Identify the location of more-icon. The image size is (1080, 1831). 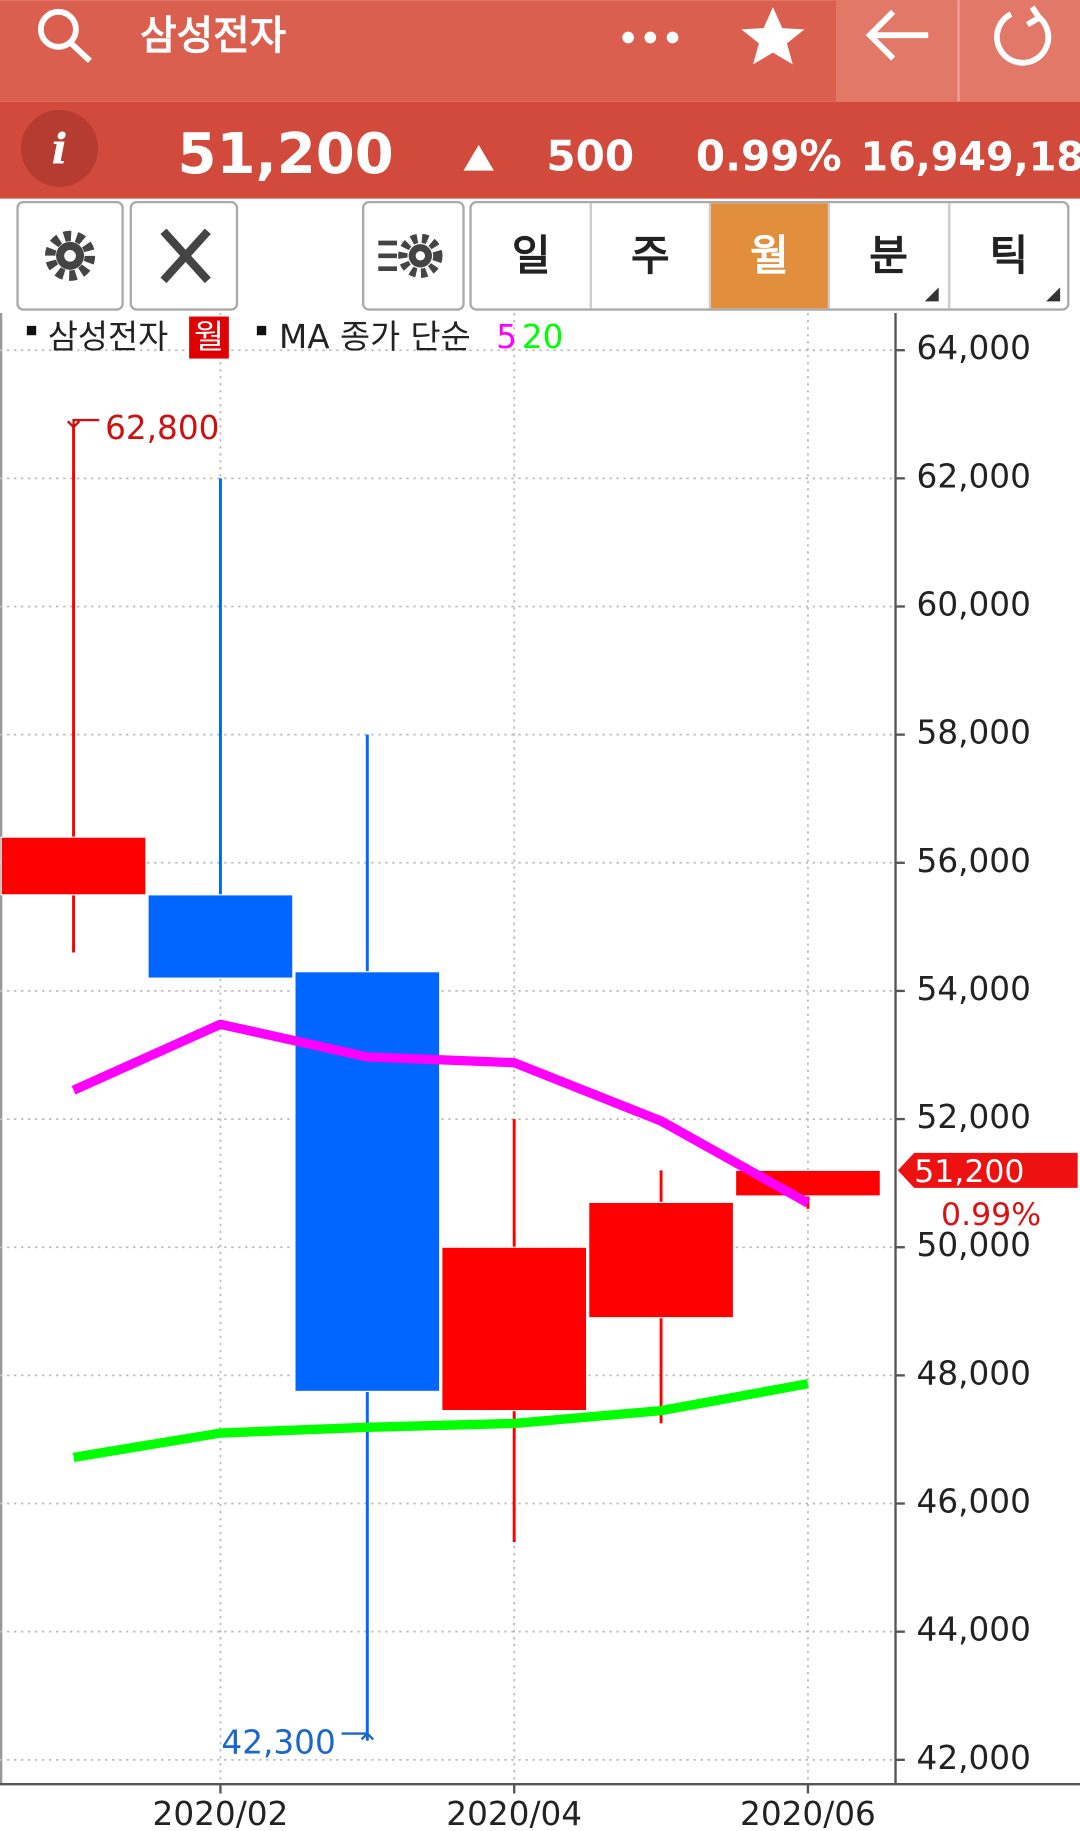
(650, 37).